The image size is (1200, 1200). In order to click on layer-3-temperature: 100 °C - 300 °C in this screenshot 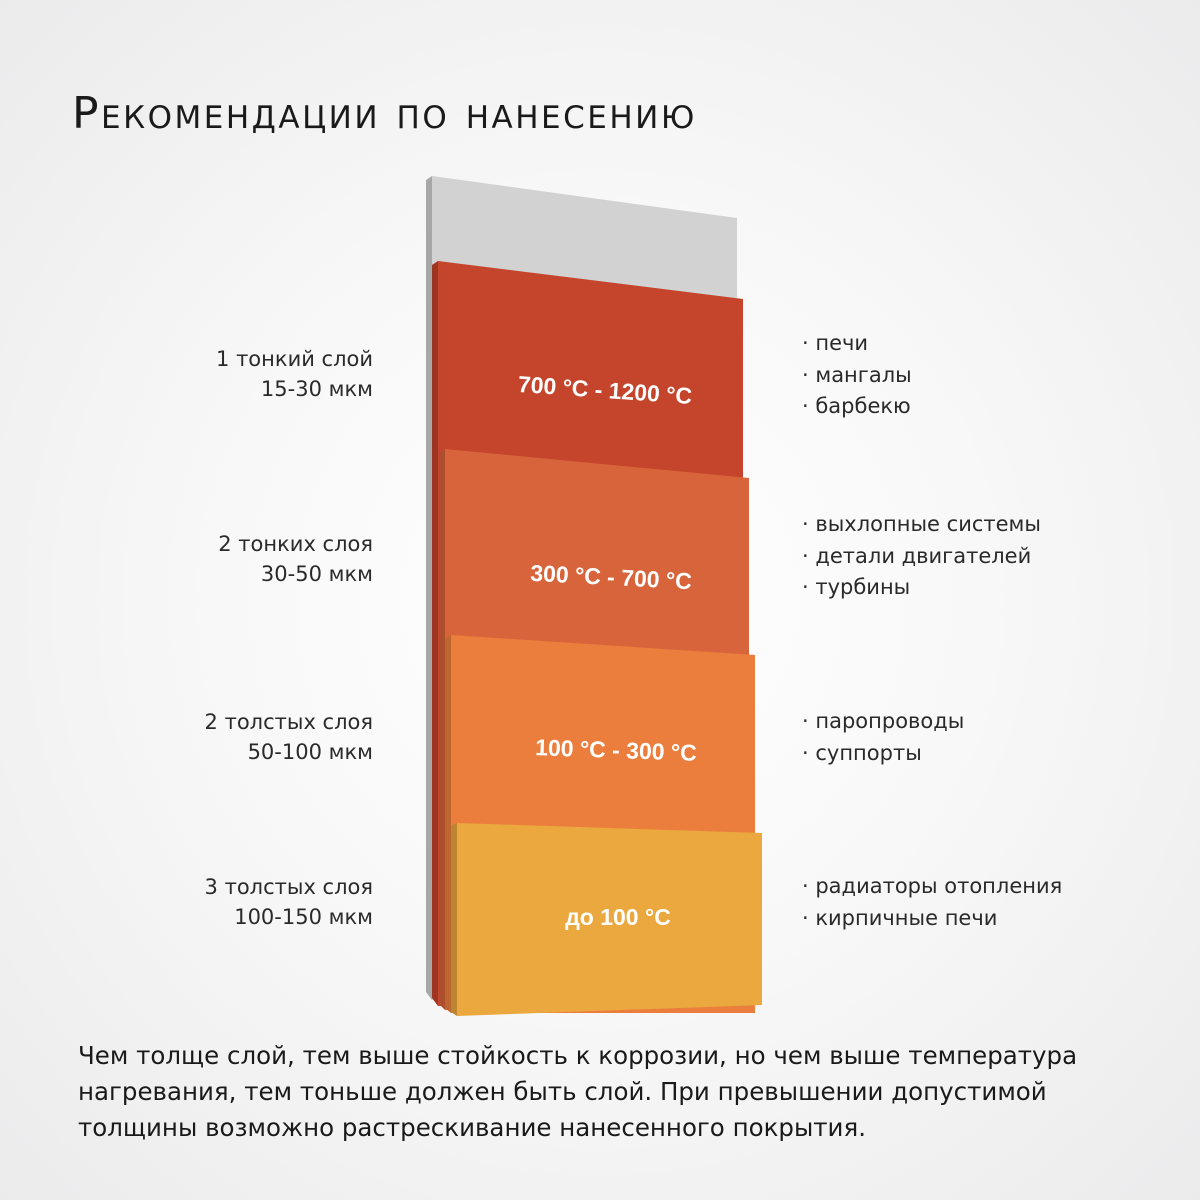, I will do `click(616, 750)`.